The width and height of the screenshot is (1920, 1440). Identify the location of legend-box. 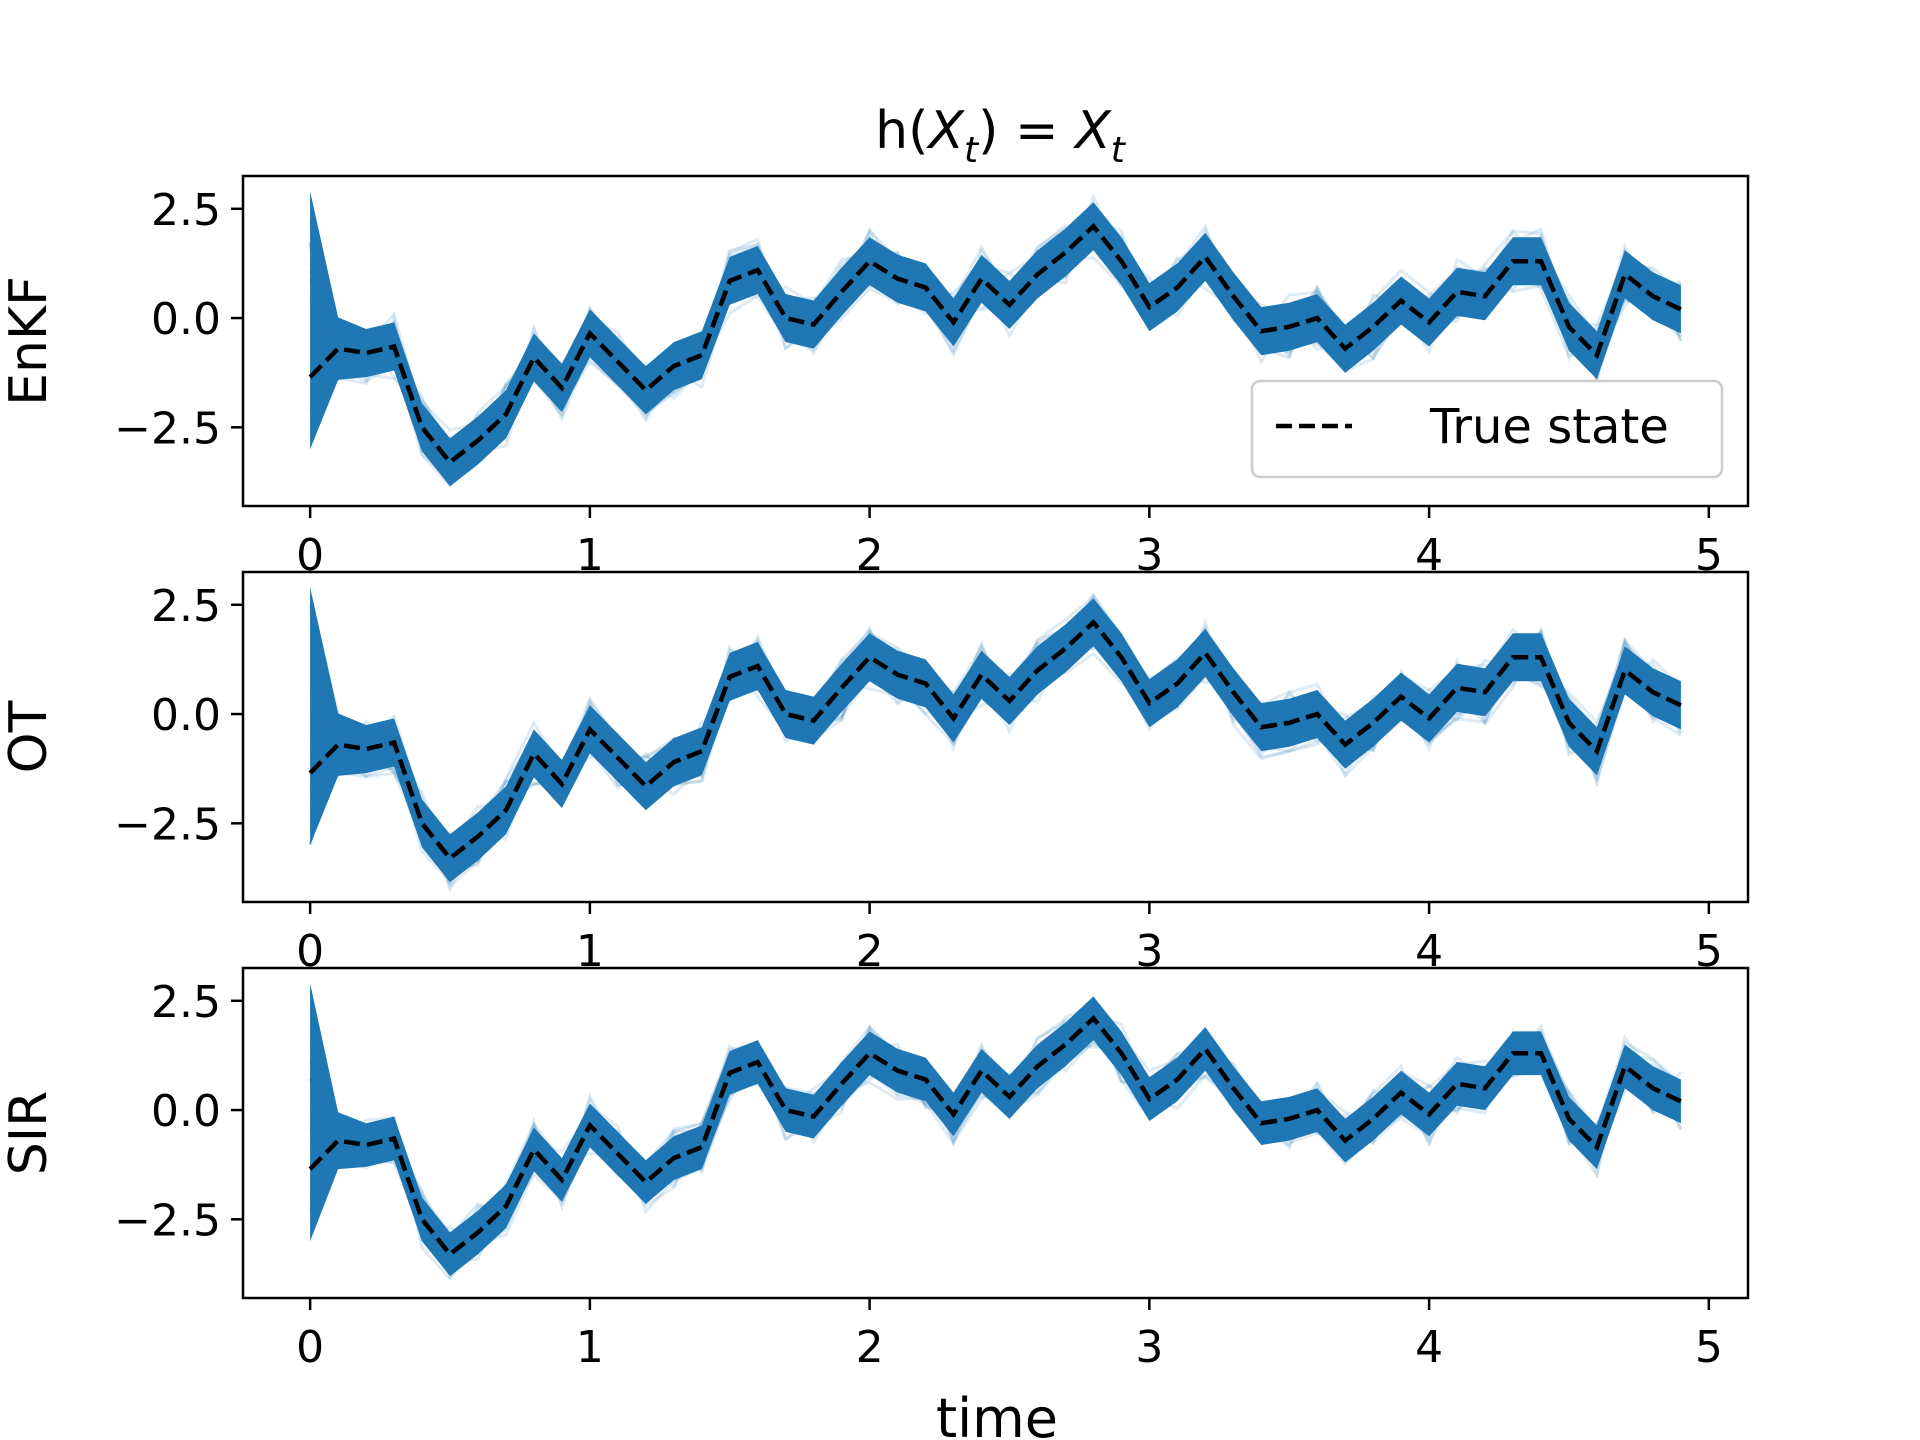
(1487, 429).